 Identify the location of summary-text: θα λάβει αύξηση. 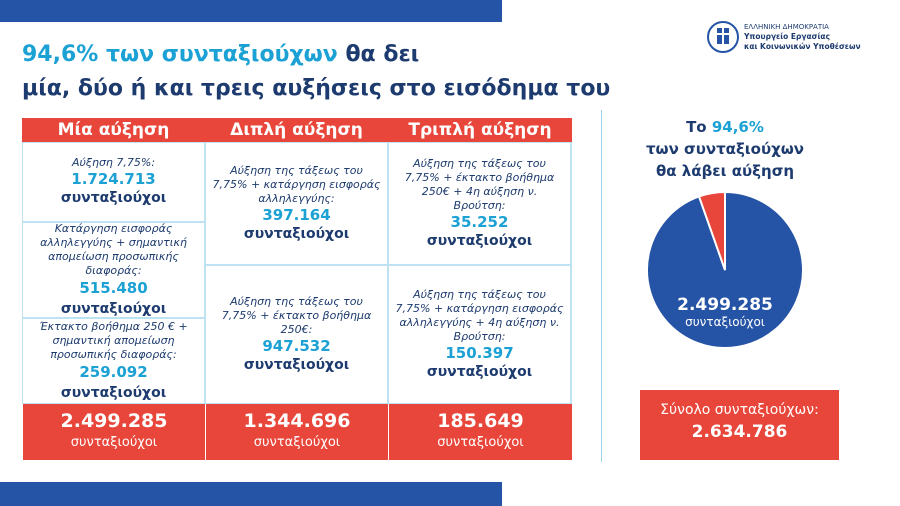
(725, 171).